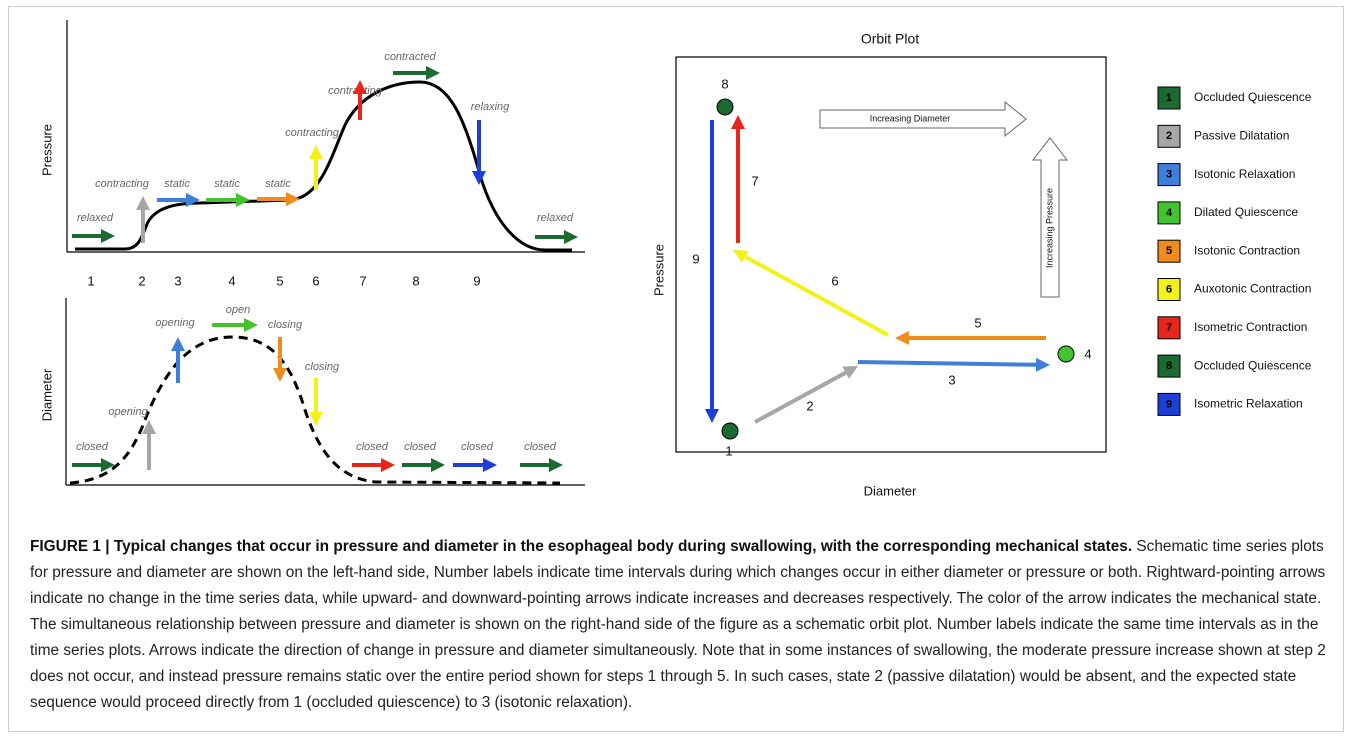  What do you see at coordinates (323, 166) in the screenshot?
I see `pressure-curve` at bounding box center [323, 166].